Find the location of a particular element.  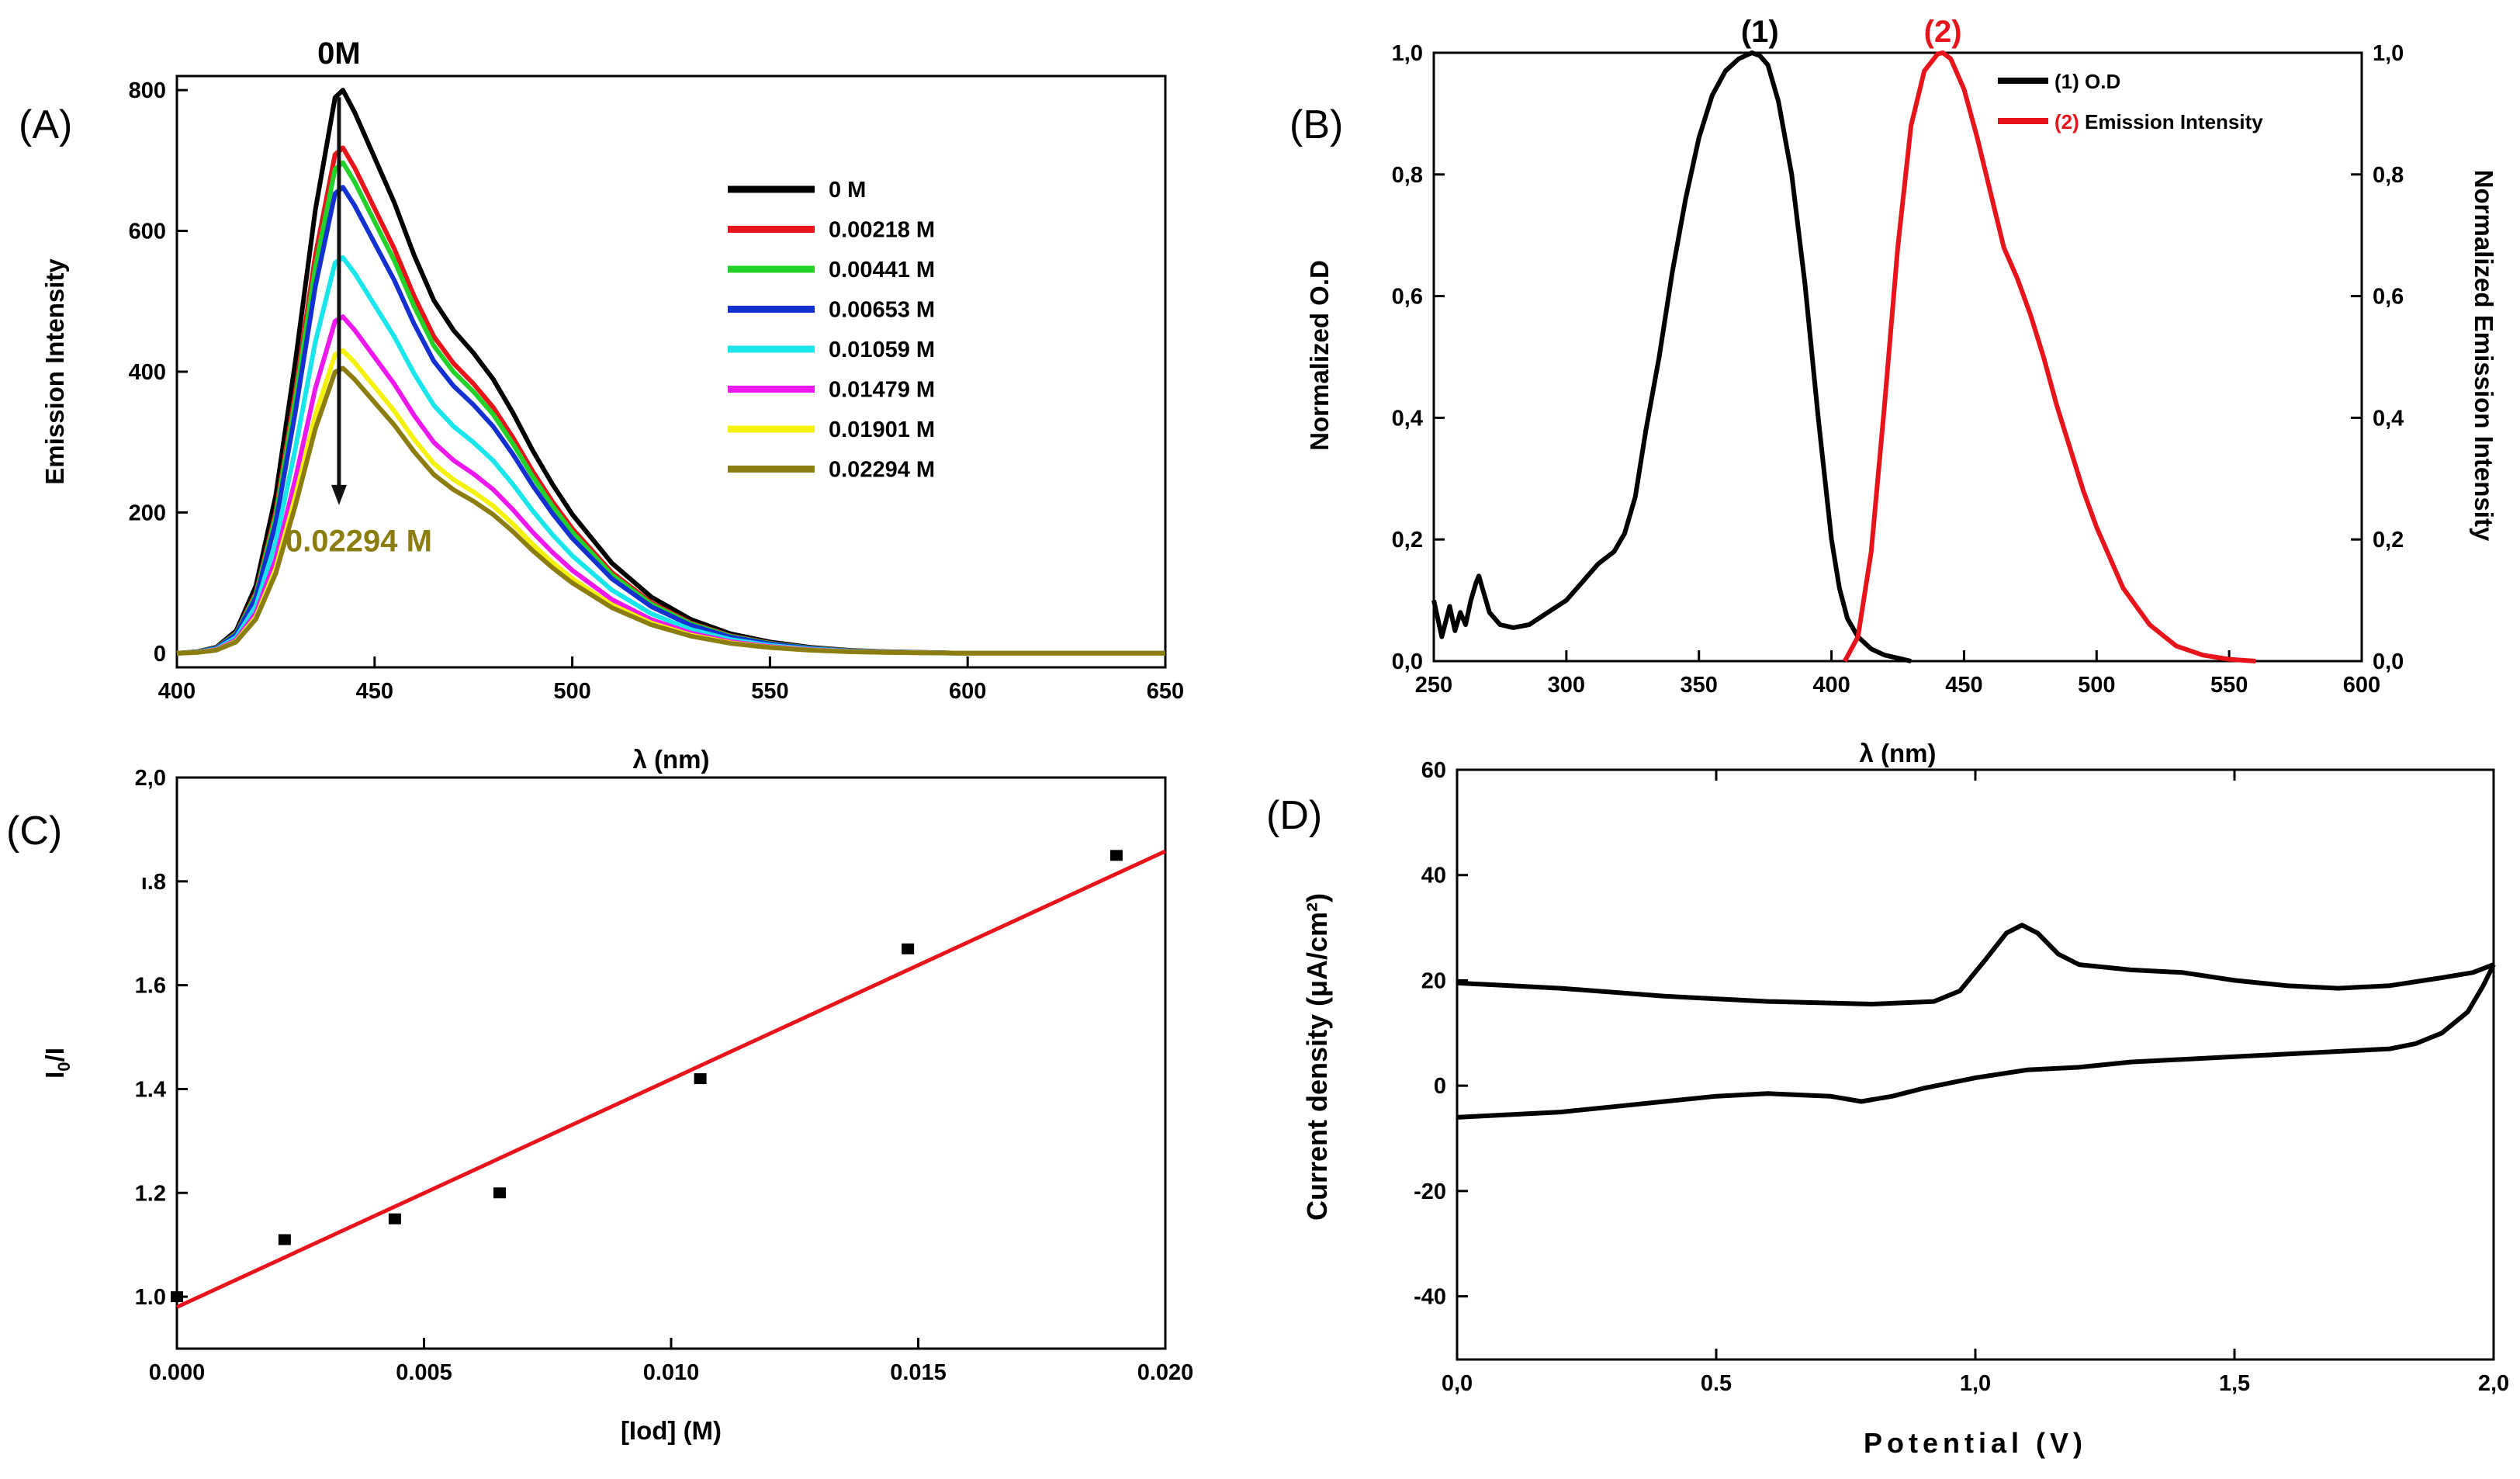

panel-a-y-tick-label: 0 is located at coordinates (160, 654).